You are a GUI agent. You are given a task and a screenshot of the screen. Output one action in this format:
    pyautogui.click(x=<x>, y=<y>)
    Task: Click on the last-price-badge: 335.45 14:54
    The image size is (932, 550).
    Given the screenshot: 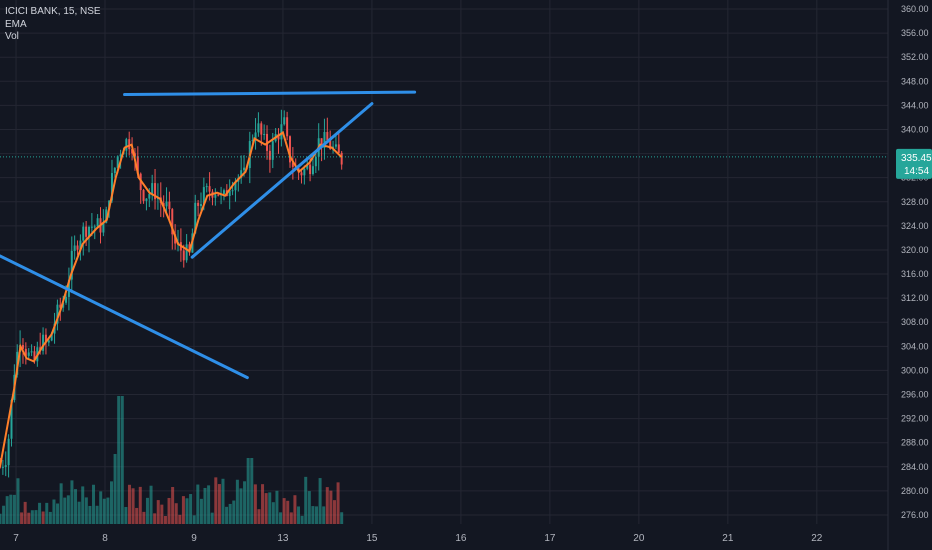 What is the action you would take?
    pyautogui.click(x=914, y=163)
    